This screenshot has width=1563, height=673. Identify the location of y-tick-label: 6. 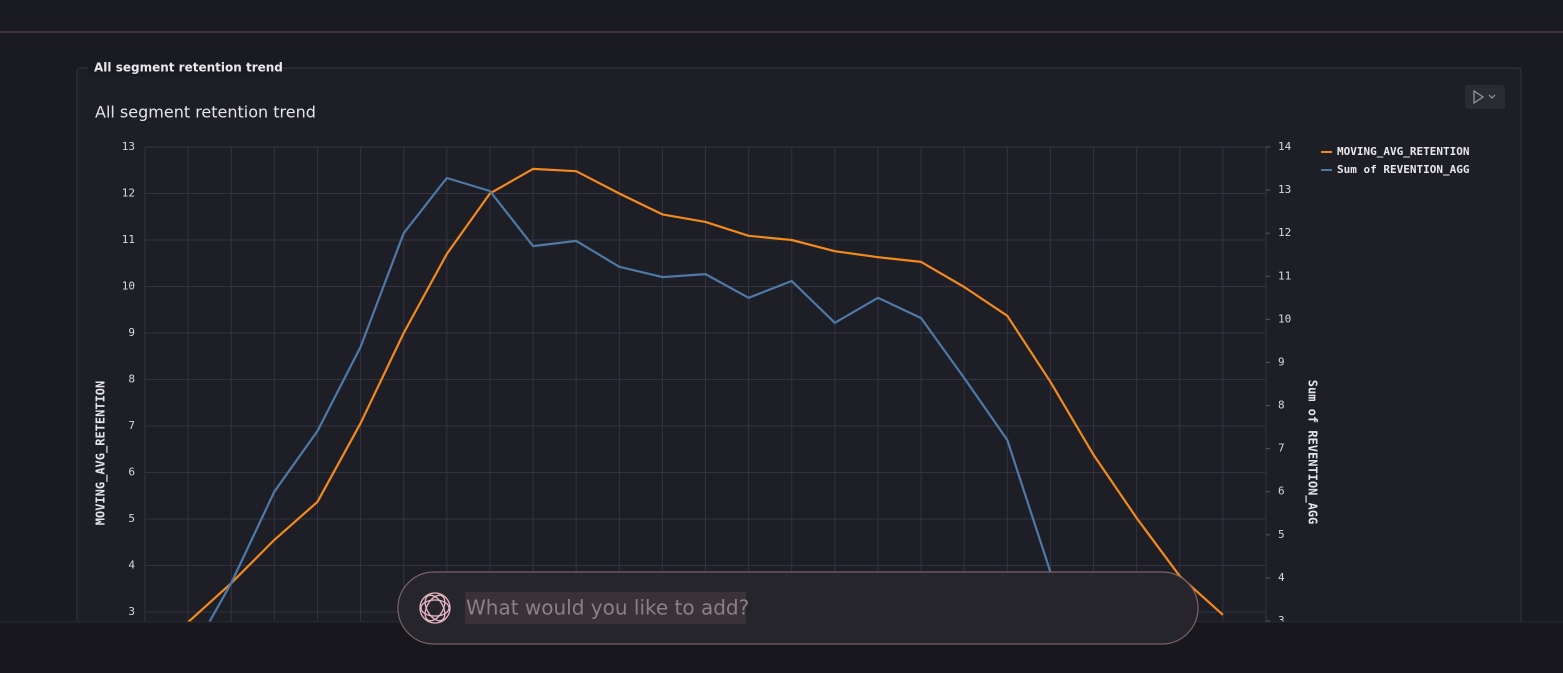
(131, 472).